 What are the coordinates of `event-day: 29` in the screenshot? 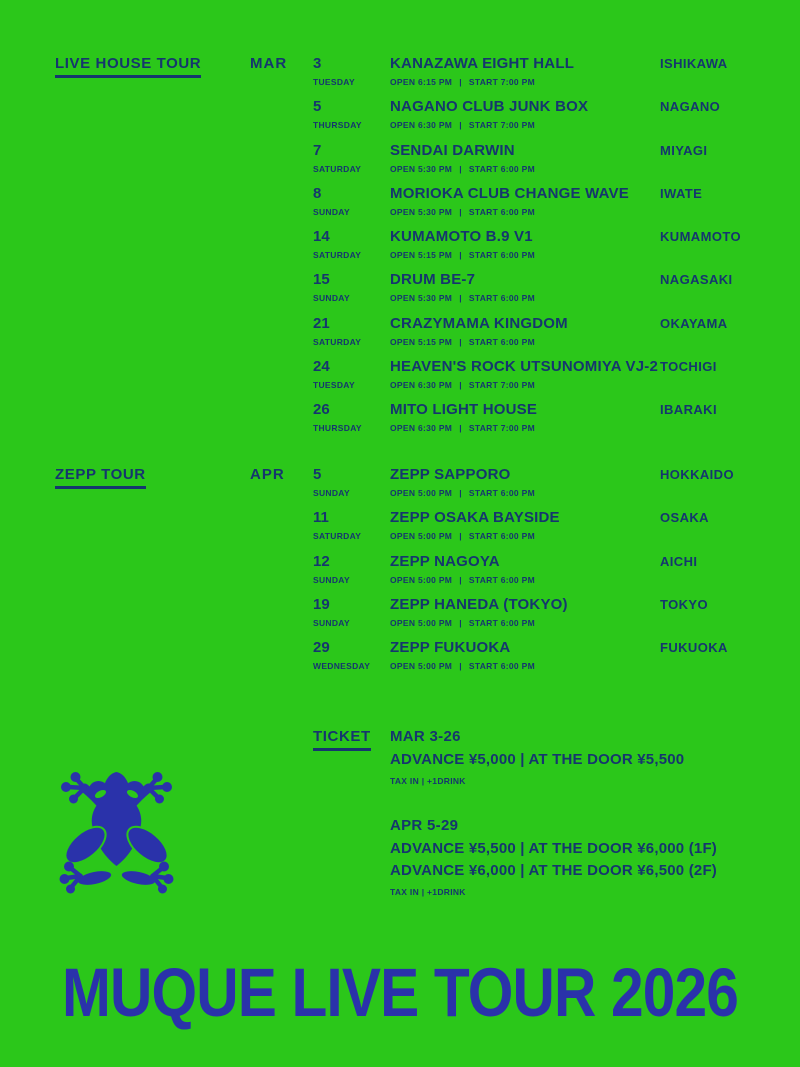 It's located at (321, 647).